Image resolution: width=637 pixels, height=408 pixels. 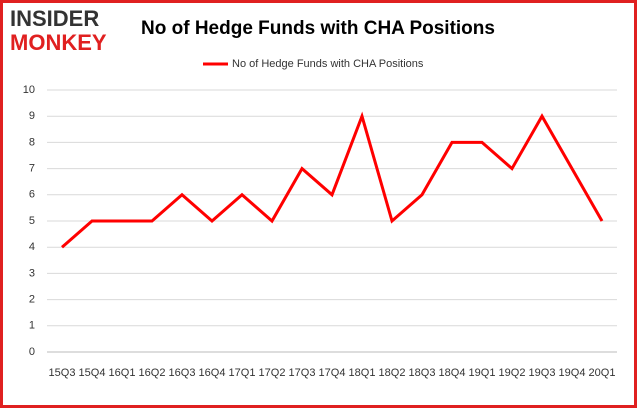 What do you see at coordinates (362, 373) in the screenshot?
I see `x-tick-label: 18Q1` at bounding box center [362, 373].